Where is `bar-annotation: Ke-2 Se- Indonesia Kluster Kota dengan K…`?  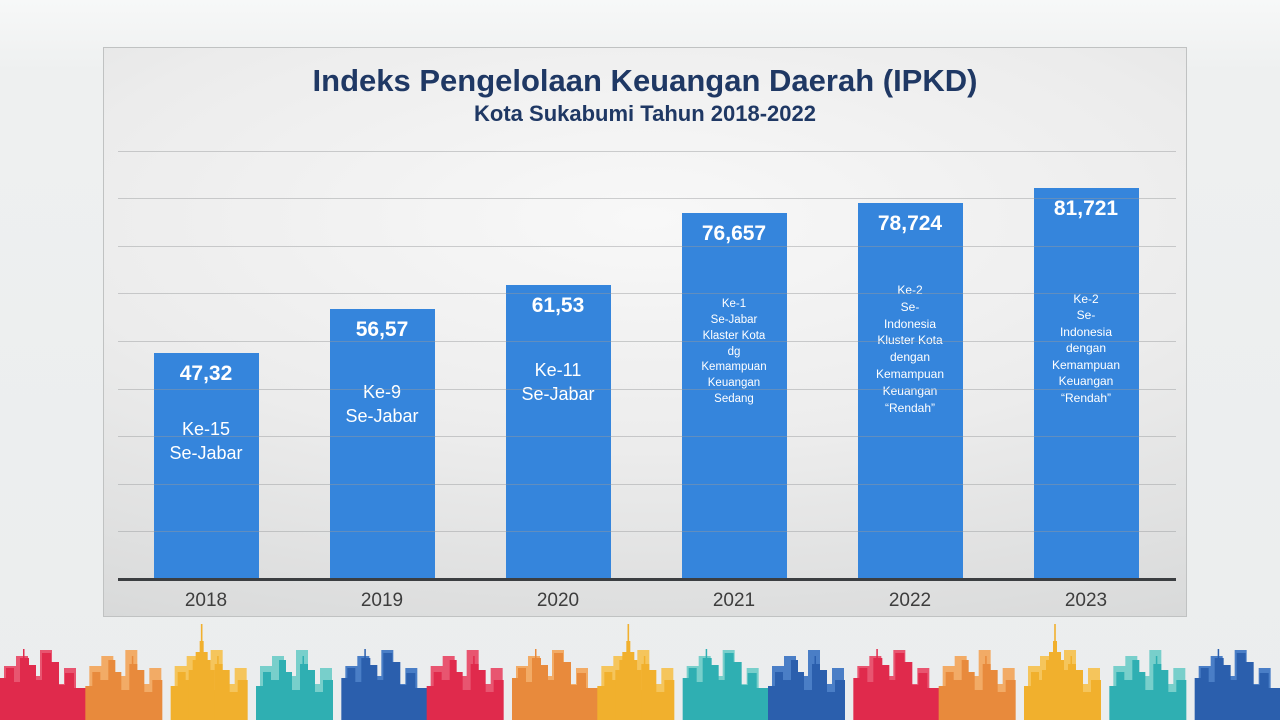 bar-annotation: Ke-2 Se- Indonesia Kluster Kota dengan K… is located at coordinates (910, 349).